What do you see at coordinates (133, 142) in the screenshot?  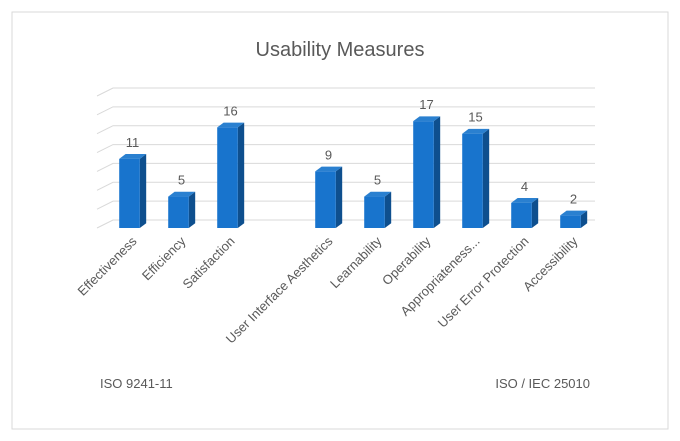 I see `value-label: 11` at bounding box center [133, 142].